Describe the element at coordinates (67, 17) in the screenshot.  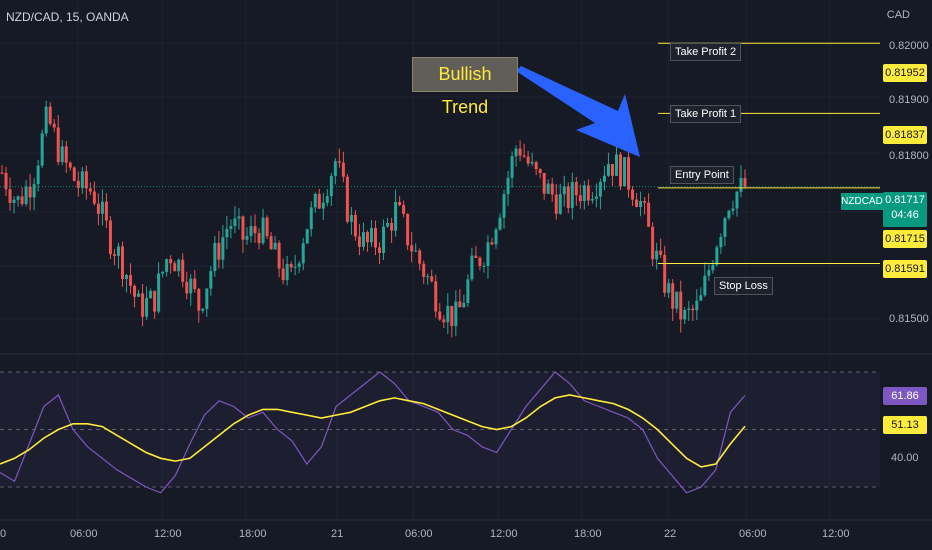
I see `symbol-title: NZD/CAD, 15, OANDA` at that location.